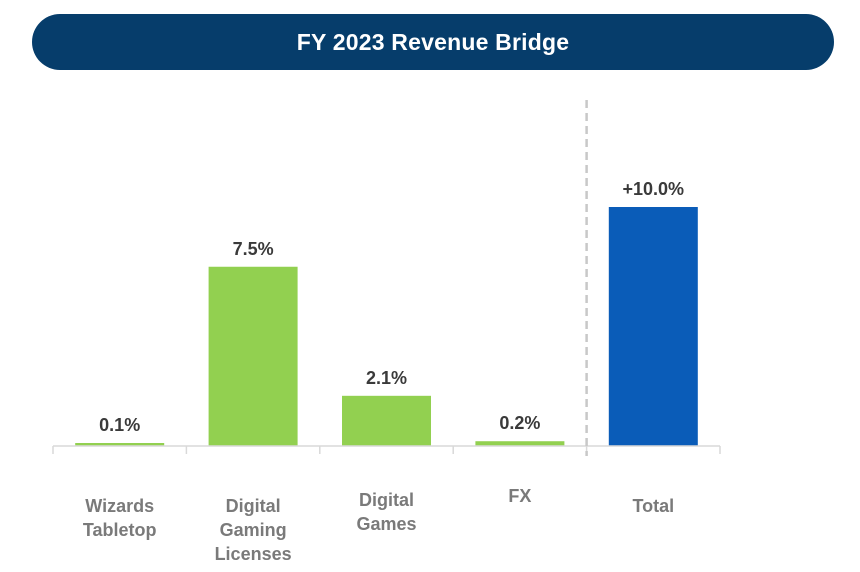  Describe the element at coordinates (120, 444) in the screenshot. I see `bar-wizards-tabletop` at that location.